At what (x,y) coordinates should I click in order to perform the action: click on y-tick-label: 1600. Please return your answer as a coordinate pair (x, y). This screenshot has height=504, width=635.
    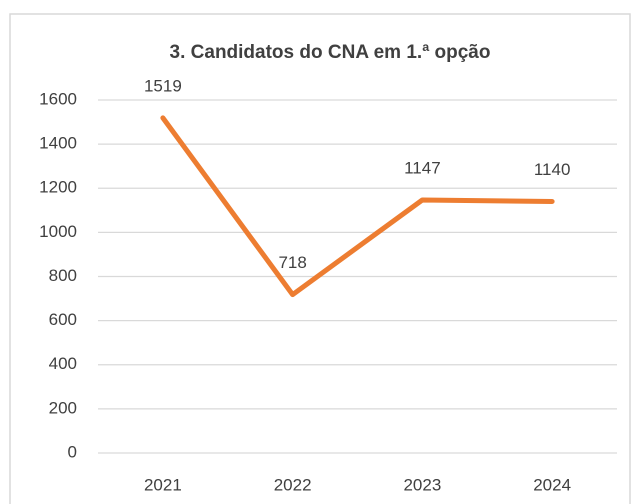
    Looking at the image, I should click on (58, 98).